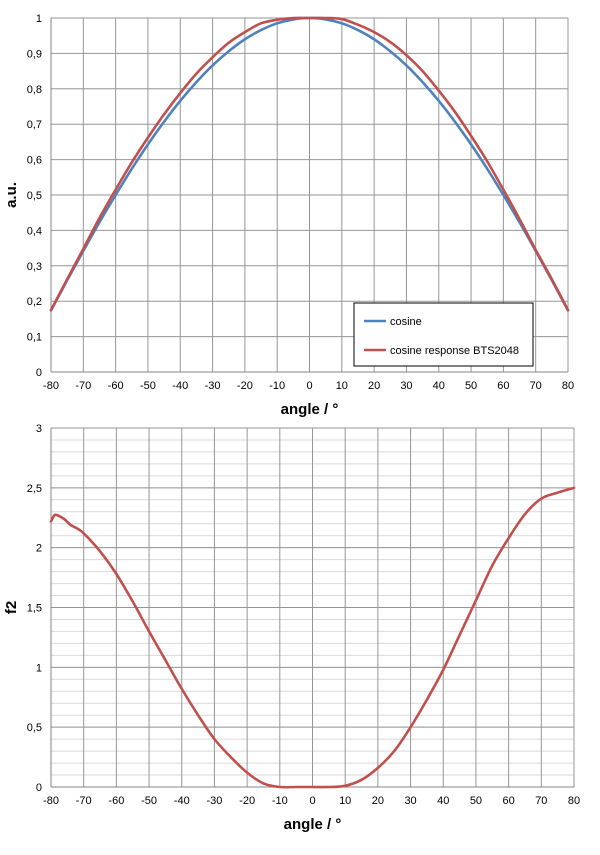  What do you see at coordinates (34, 609) in the screenshot?
I see `y-tick-label: 1,5` at bounding box center [34, 609].